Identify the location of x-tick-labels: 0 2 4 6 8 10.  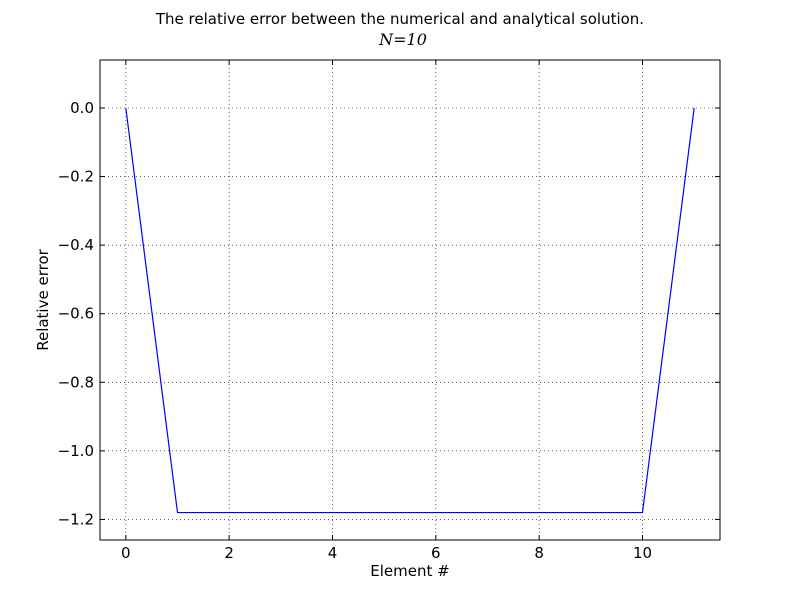
(386, 553).